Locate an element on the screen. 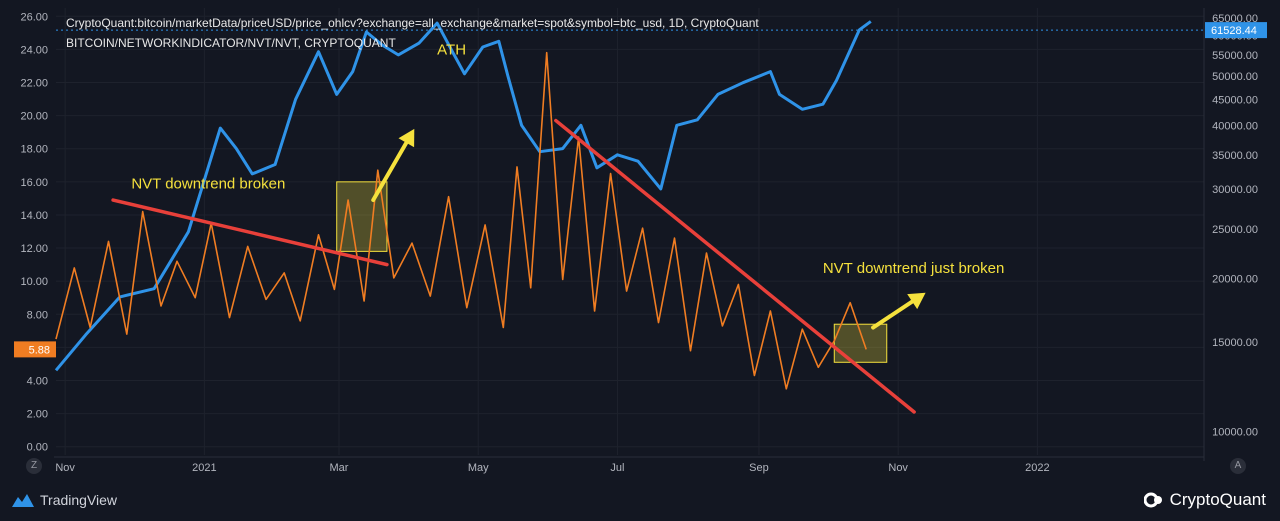  left-tick-label: 22.00 is located at coordinates (34, 84).